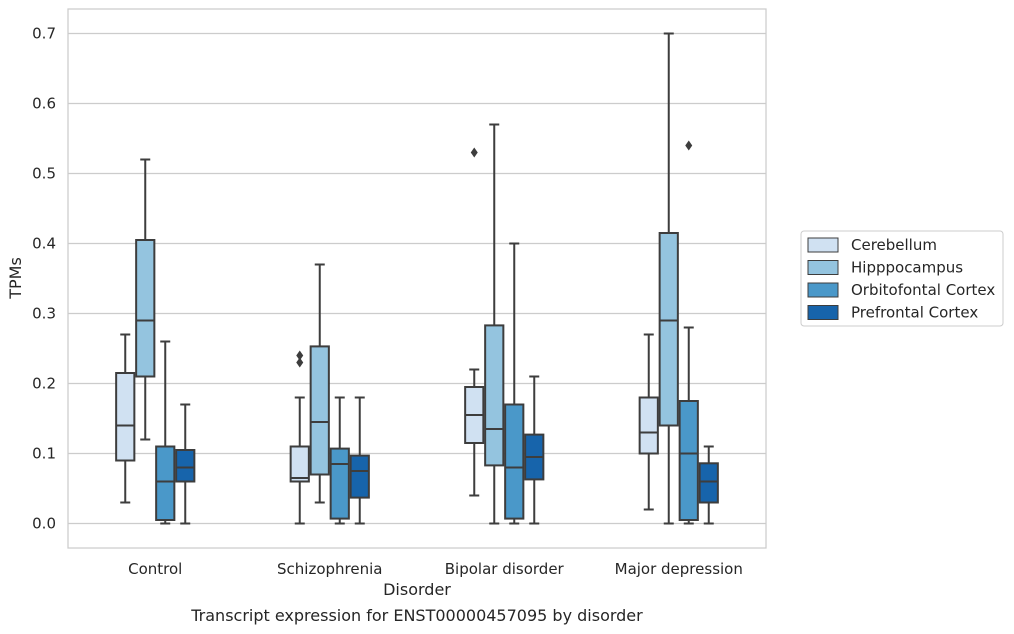 The image size is (1014, 634). I want to click on legend-label: Hipppocampus, so click(907, 268).